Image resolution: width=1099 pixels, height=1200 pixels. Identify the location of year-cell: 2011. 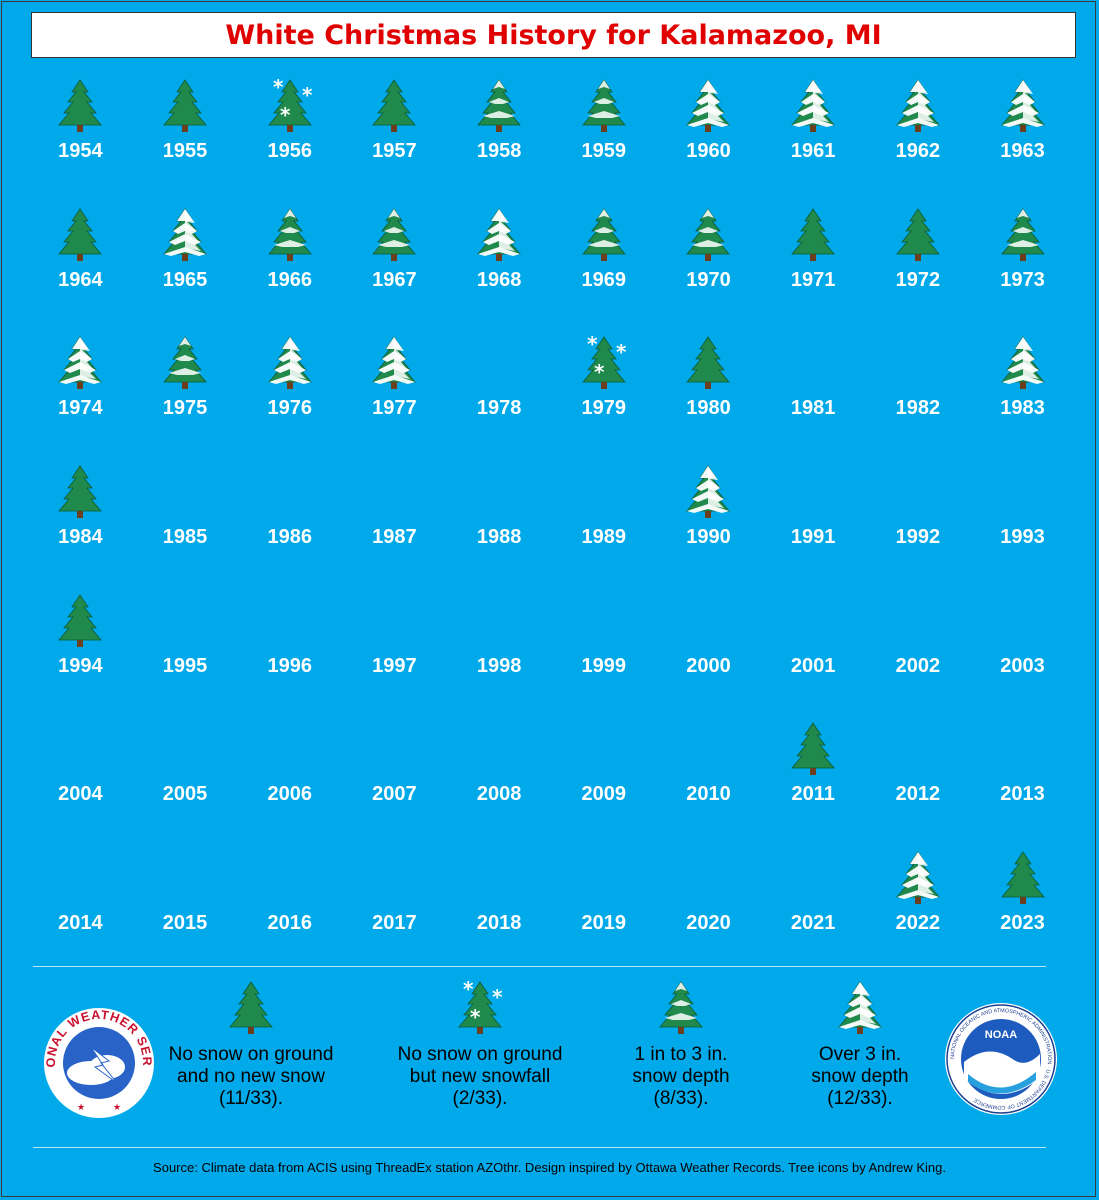
(813, 779).